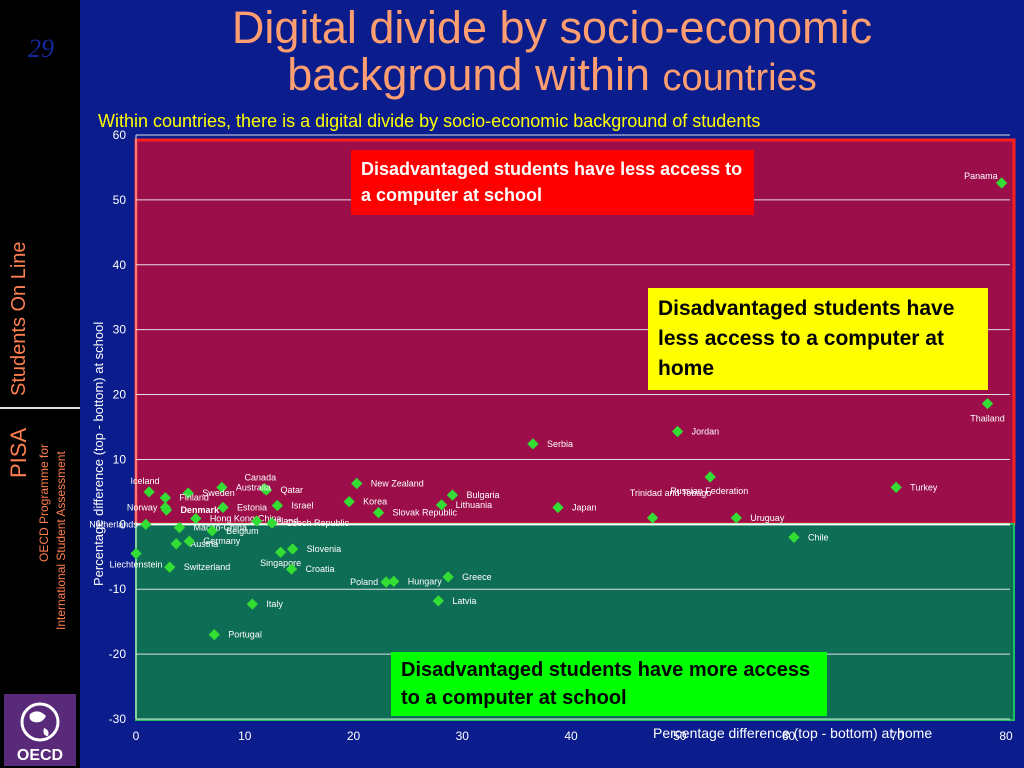 Image resolution: width=1024 pixels, height=768 pixels. What do you see at coordinates (924, 487) in the screenshot?
I see `point-label: Turkey` at bounding box center [924, 487].